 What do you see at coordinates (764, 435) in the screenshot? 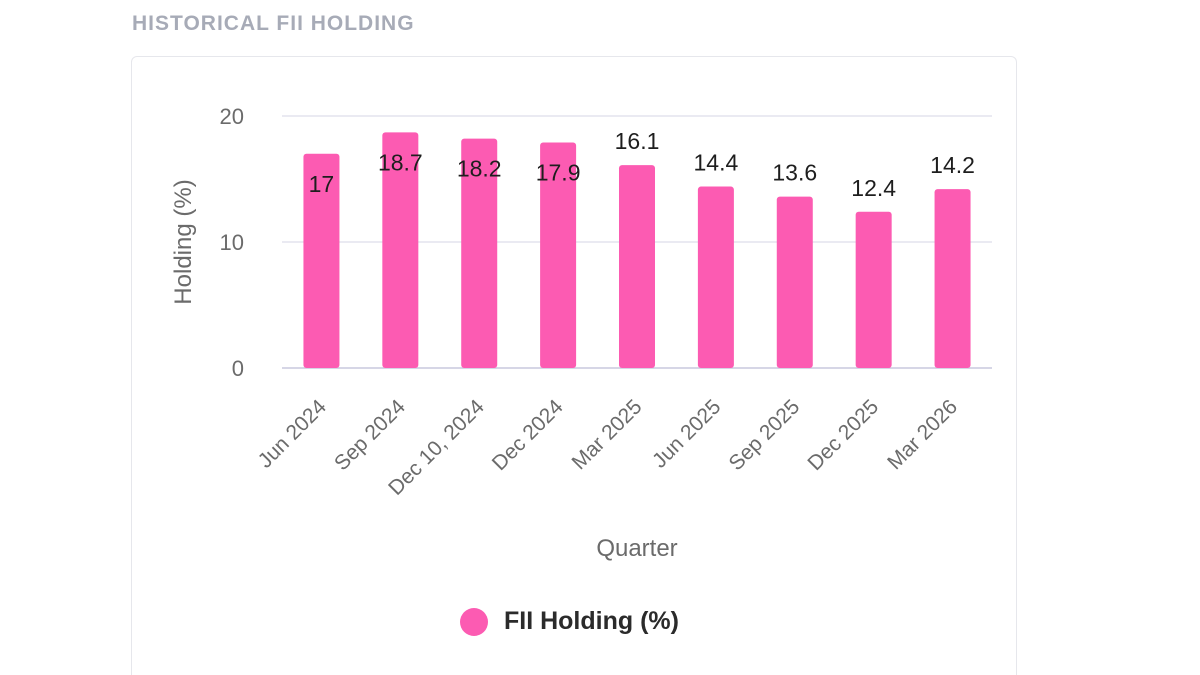
I see `x-tick-label: Sep 2025` at bounding box center [764, 435].